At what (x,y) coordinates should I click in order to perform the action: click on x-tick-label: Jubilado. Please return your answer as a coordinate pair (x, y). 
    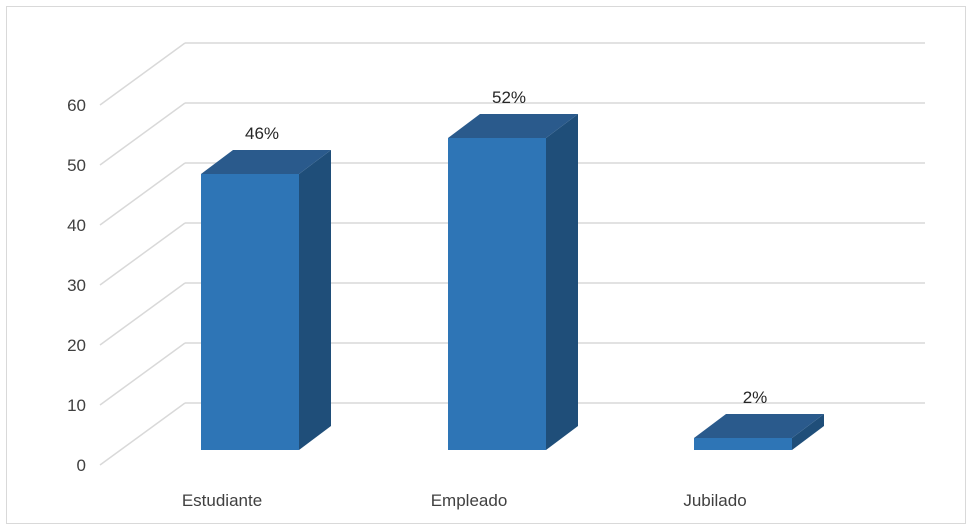
    Looking at the image, I should click on (714, 500).